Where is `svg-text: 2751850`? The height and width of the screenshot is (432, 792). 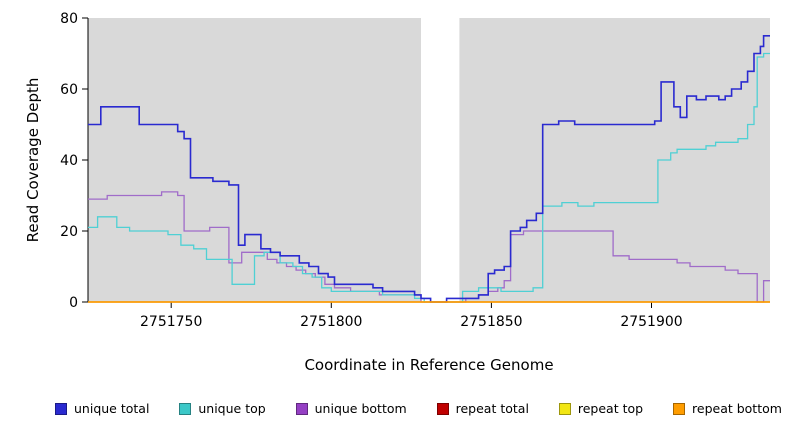 svg-text: 2751850 is located at coordinates (491, 322).